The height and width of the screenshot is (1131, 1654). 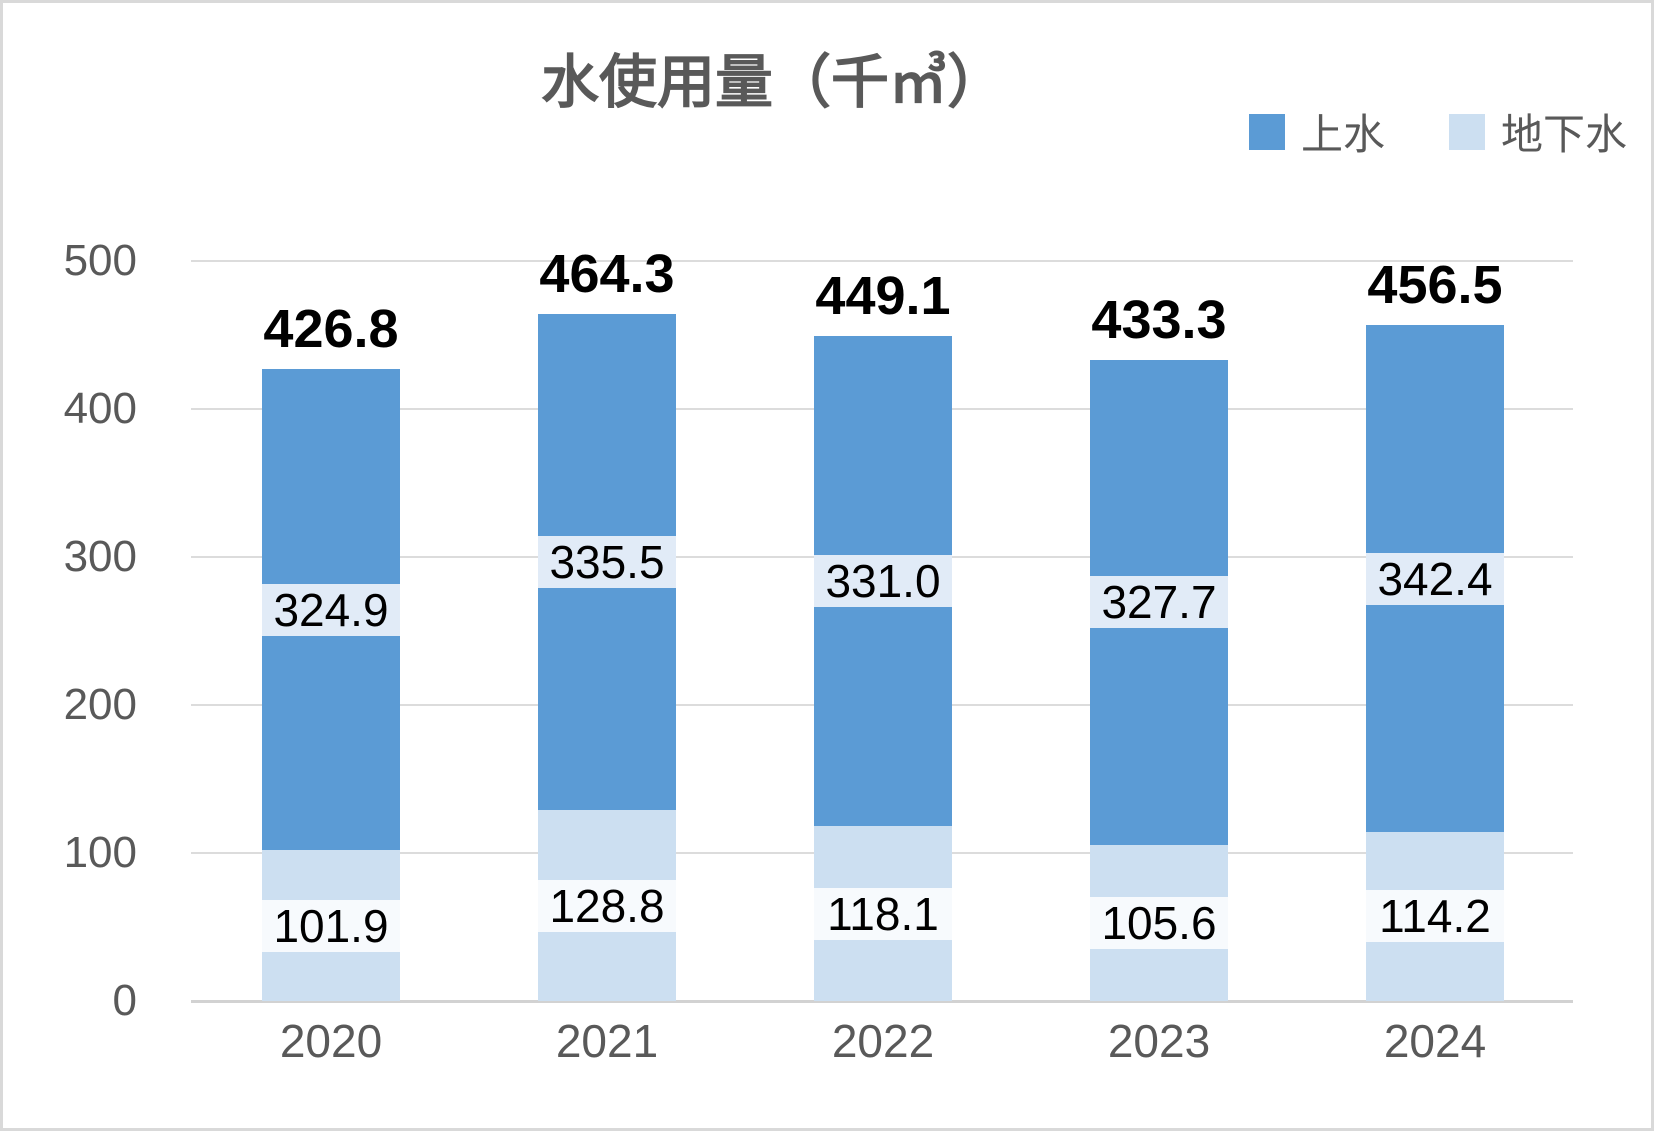 I want to click on value-label-tap-water: 327.7, so click(x=1159, y=602).